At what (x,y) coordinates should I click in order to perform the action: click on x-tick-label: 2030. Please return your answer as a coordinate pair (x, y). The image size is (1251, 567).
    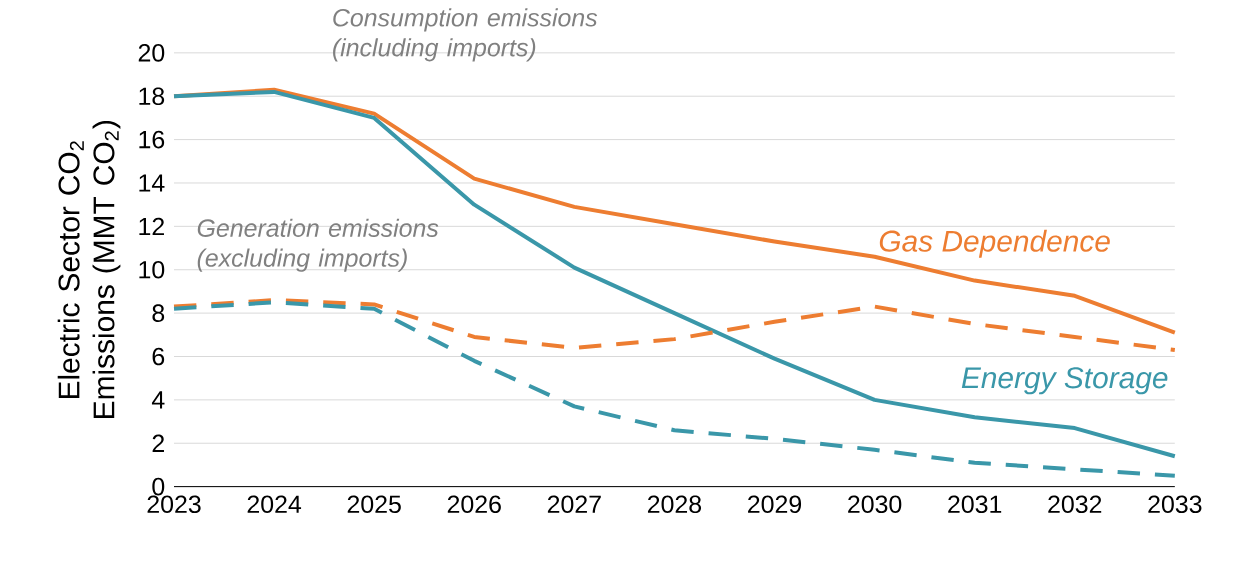
    Looking at the image, I should click on (875, 504).